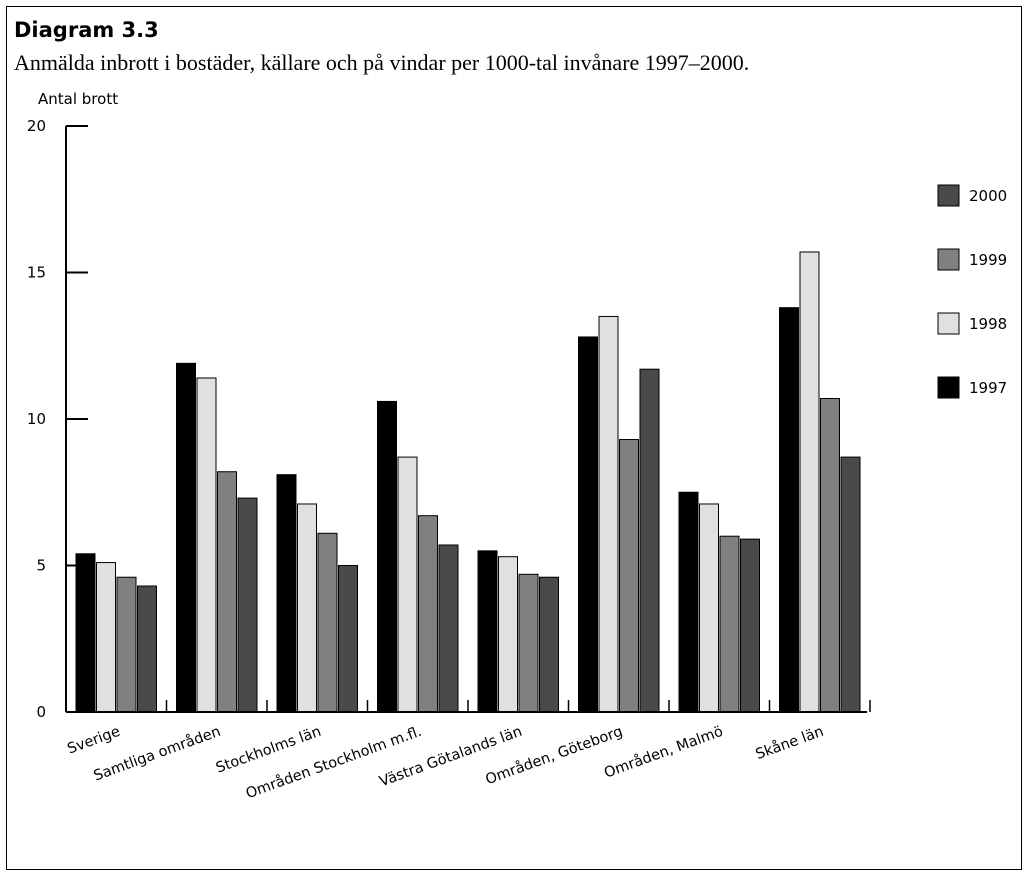 The width and height of the screenshot is (1029, 878). What do you see at coordinates (78, 99) in the screenshot?
I see `y-axis-label: Antal brott` at bounding box center [78, 99].